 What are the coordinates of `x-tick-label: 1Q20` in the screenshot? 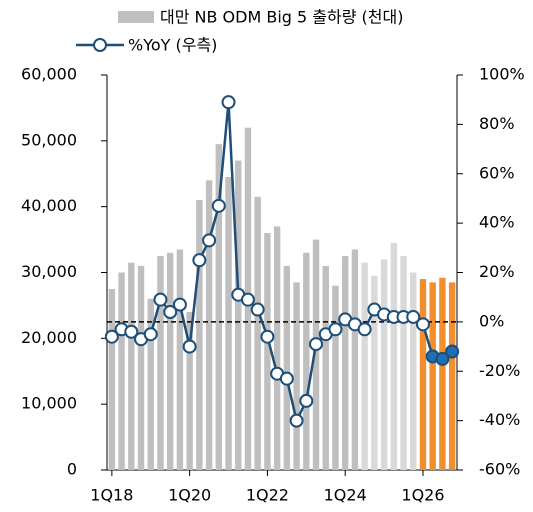 It's located at (189, 495).